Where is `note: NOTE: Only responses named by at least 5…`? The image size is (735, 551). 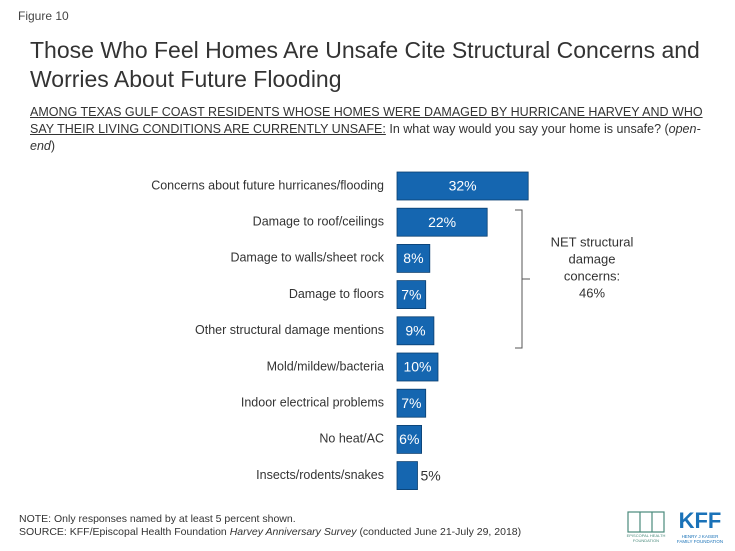
note: NOTE: Only responses named by at least 5… is located at coordinates (157, 519).